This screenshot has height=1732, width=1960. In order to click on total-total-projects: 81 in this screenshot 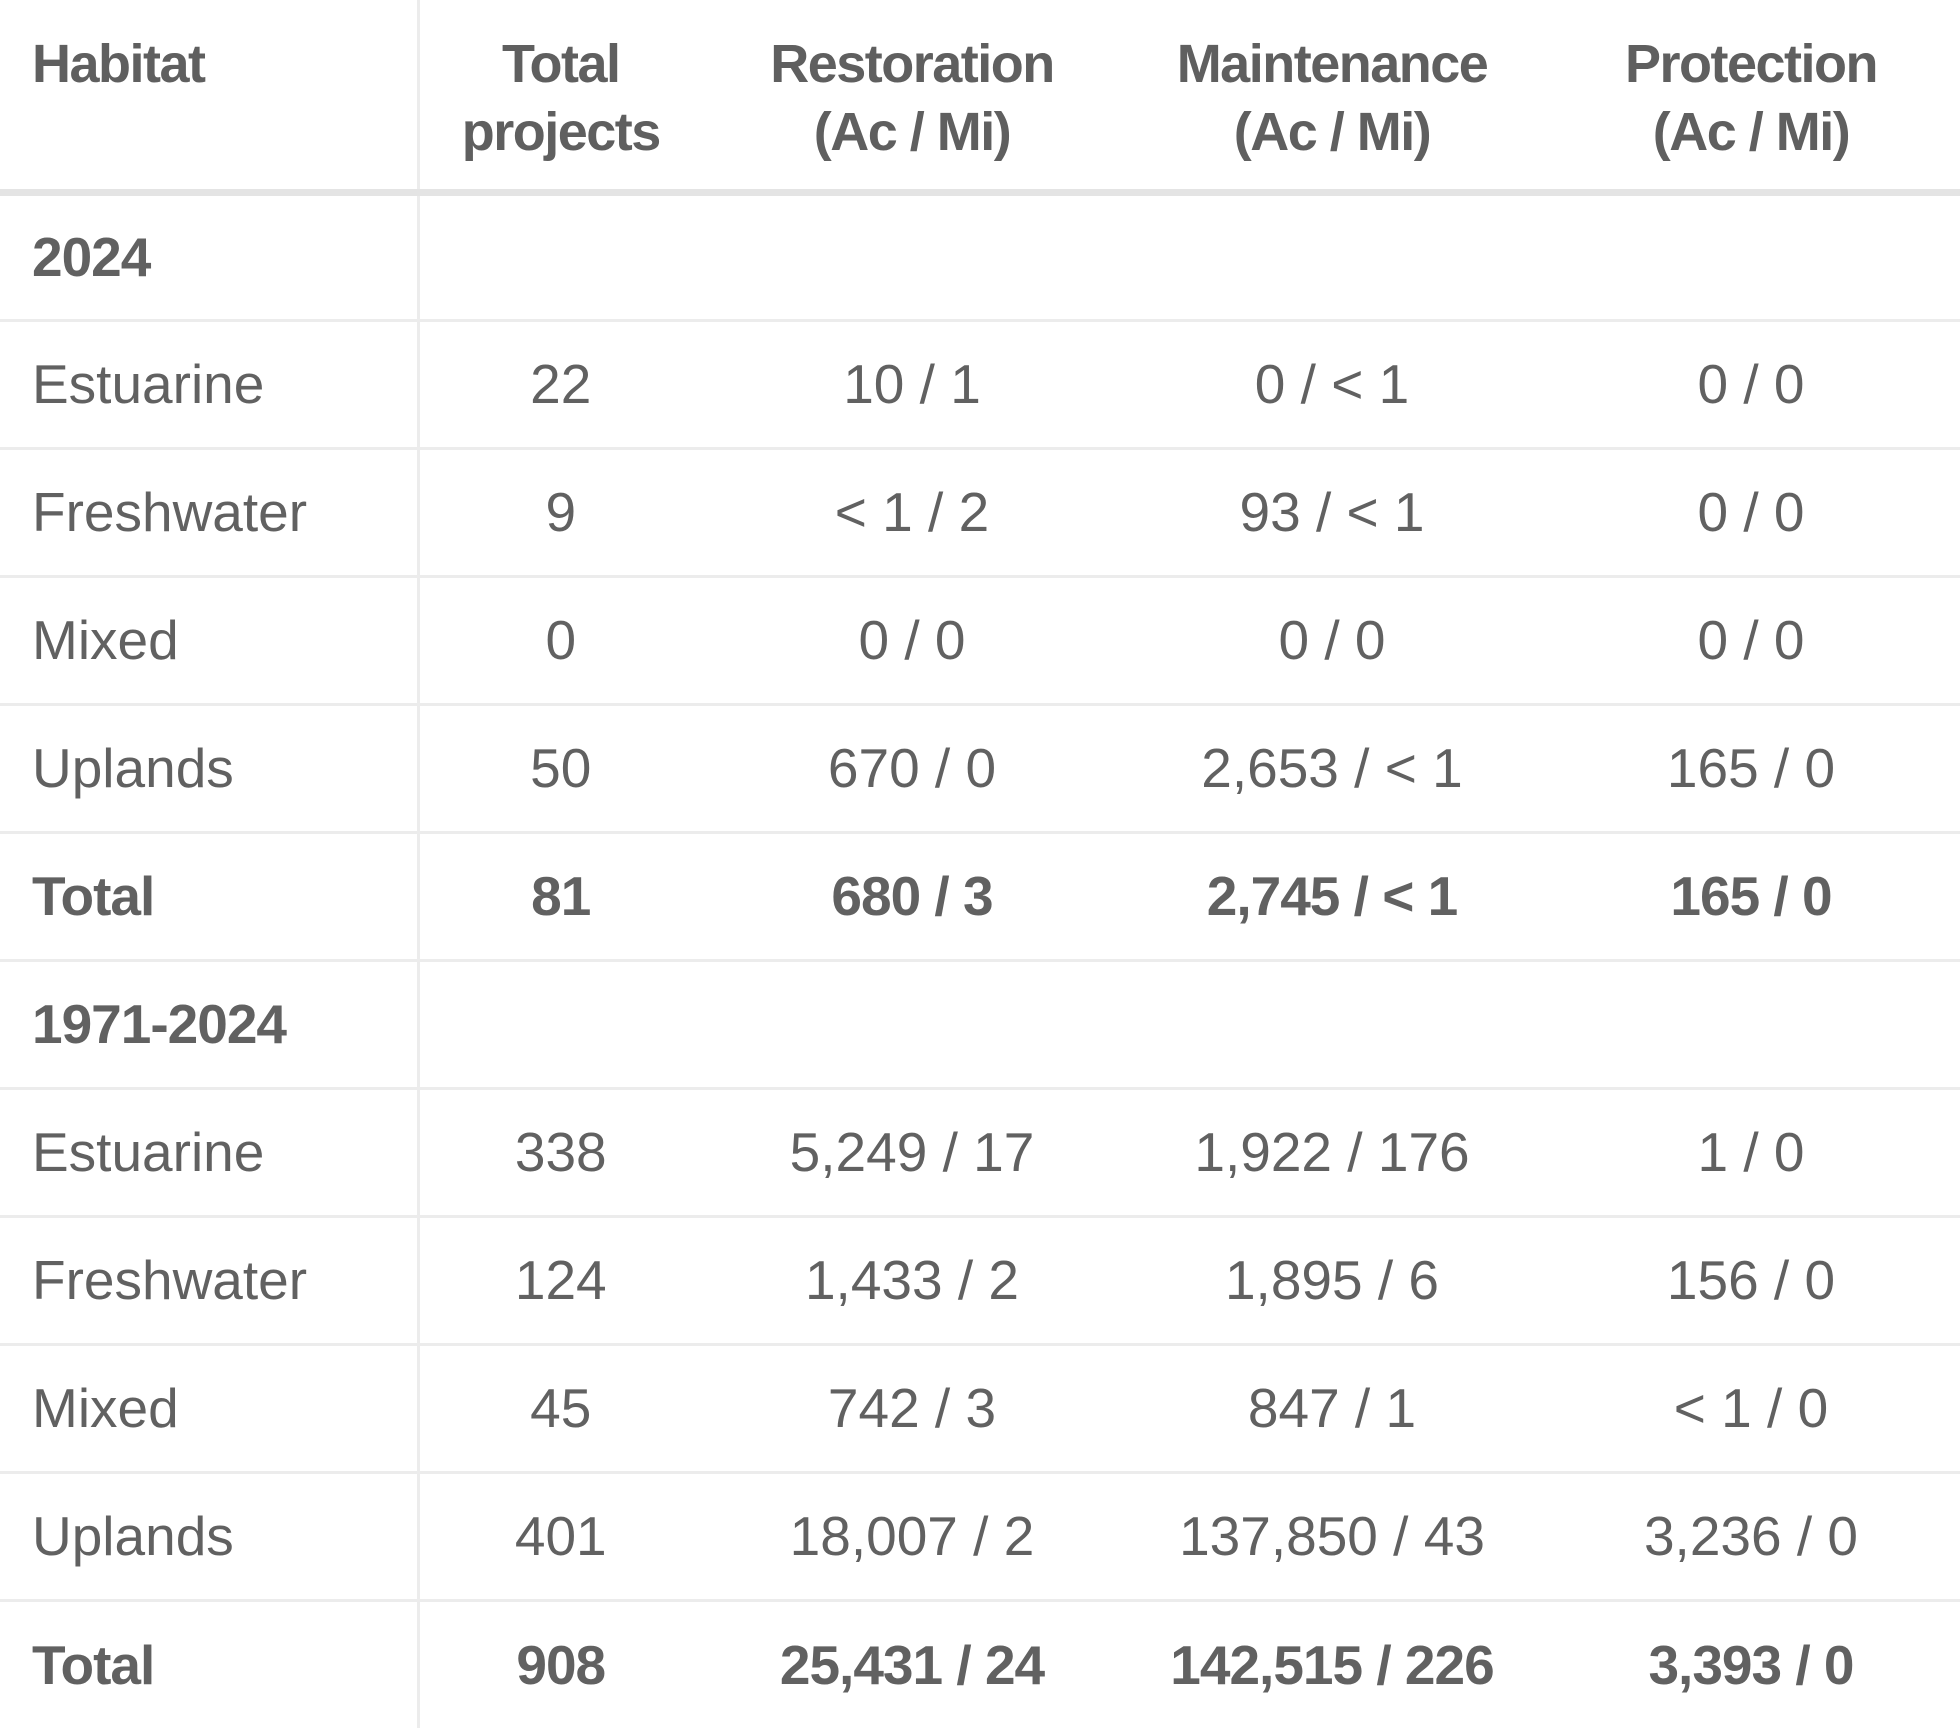, I will do `click(560, 897)`.